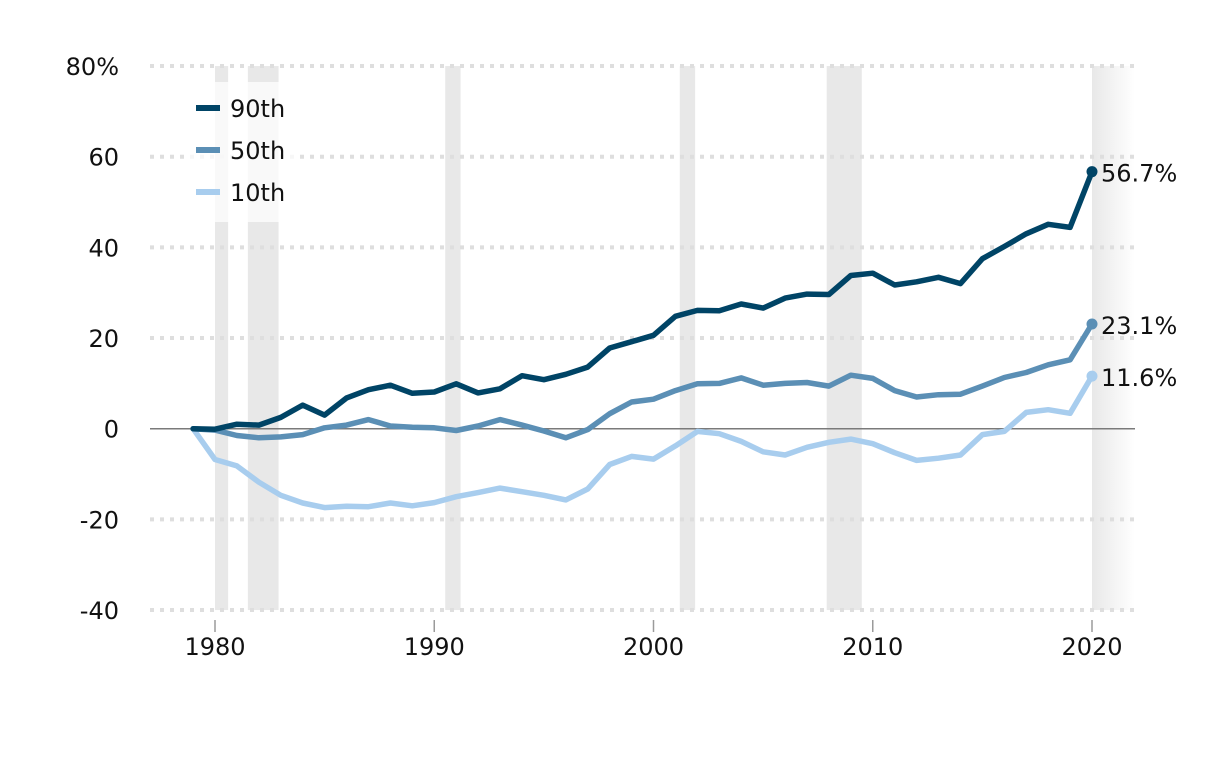 The width and height of the screenshot is (1216, 761). What do you see at coordinates (1092, 324) in the screenshot?
I see `end-point-50th` at bounding box center [1092, 324].